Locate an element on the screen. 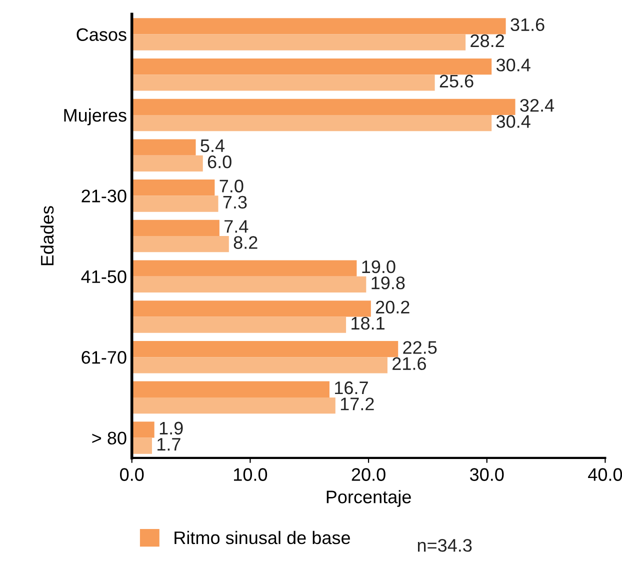  x-tick-label: 20.0 is located at coordinates (369, 474).